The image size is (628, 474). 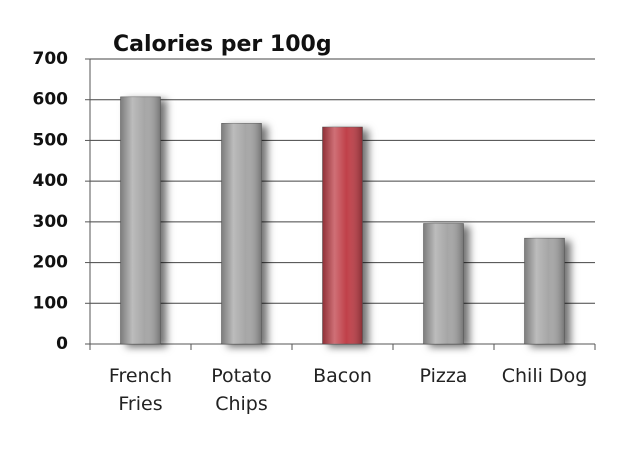 I want to click on y-tick-label: 300, so click(x=51, y=222).